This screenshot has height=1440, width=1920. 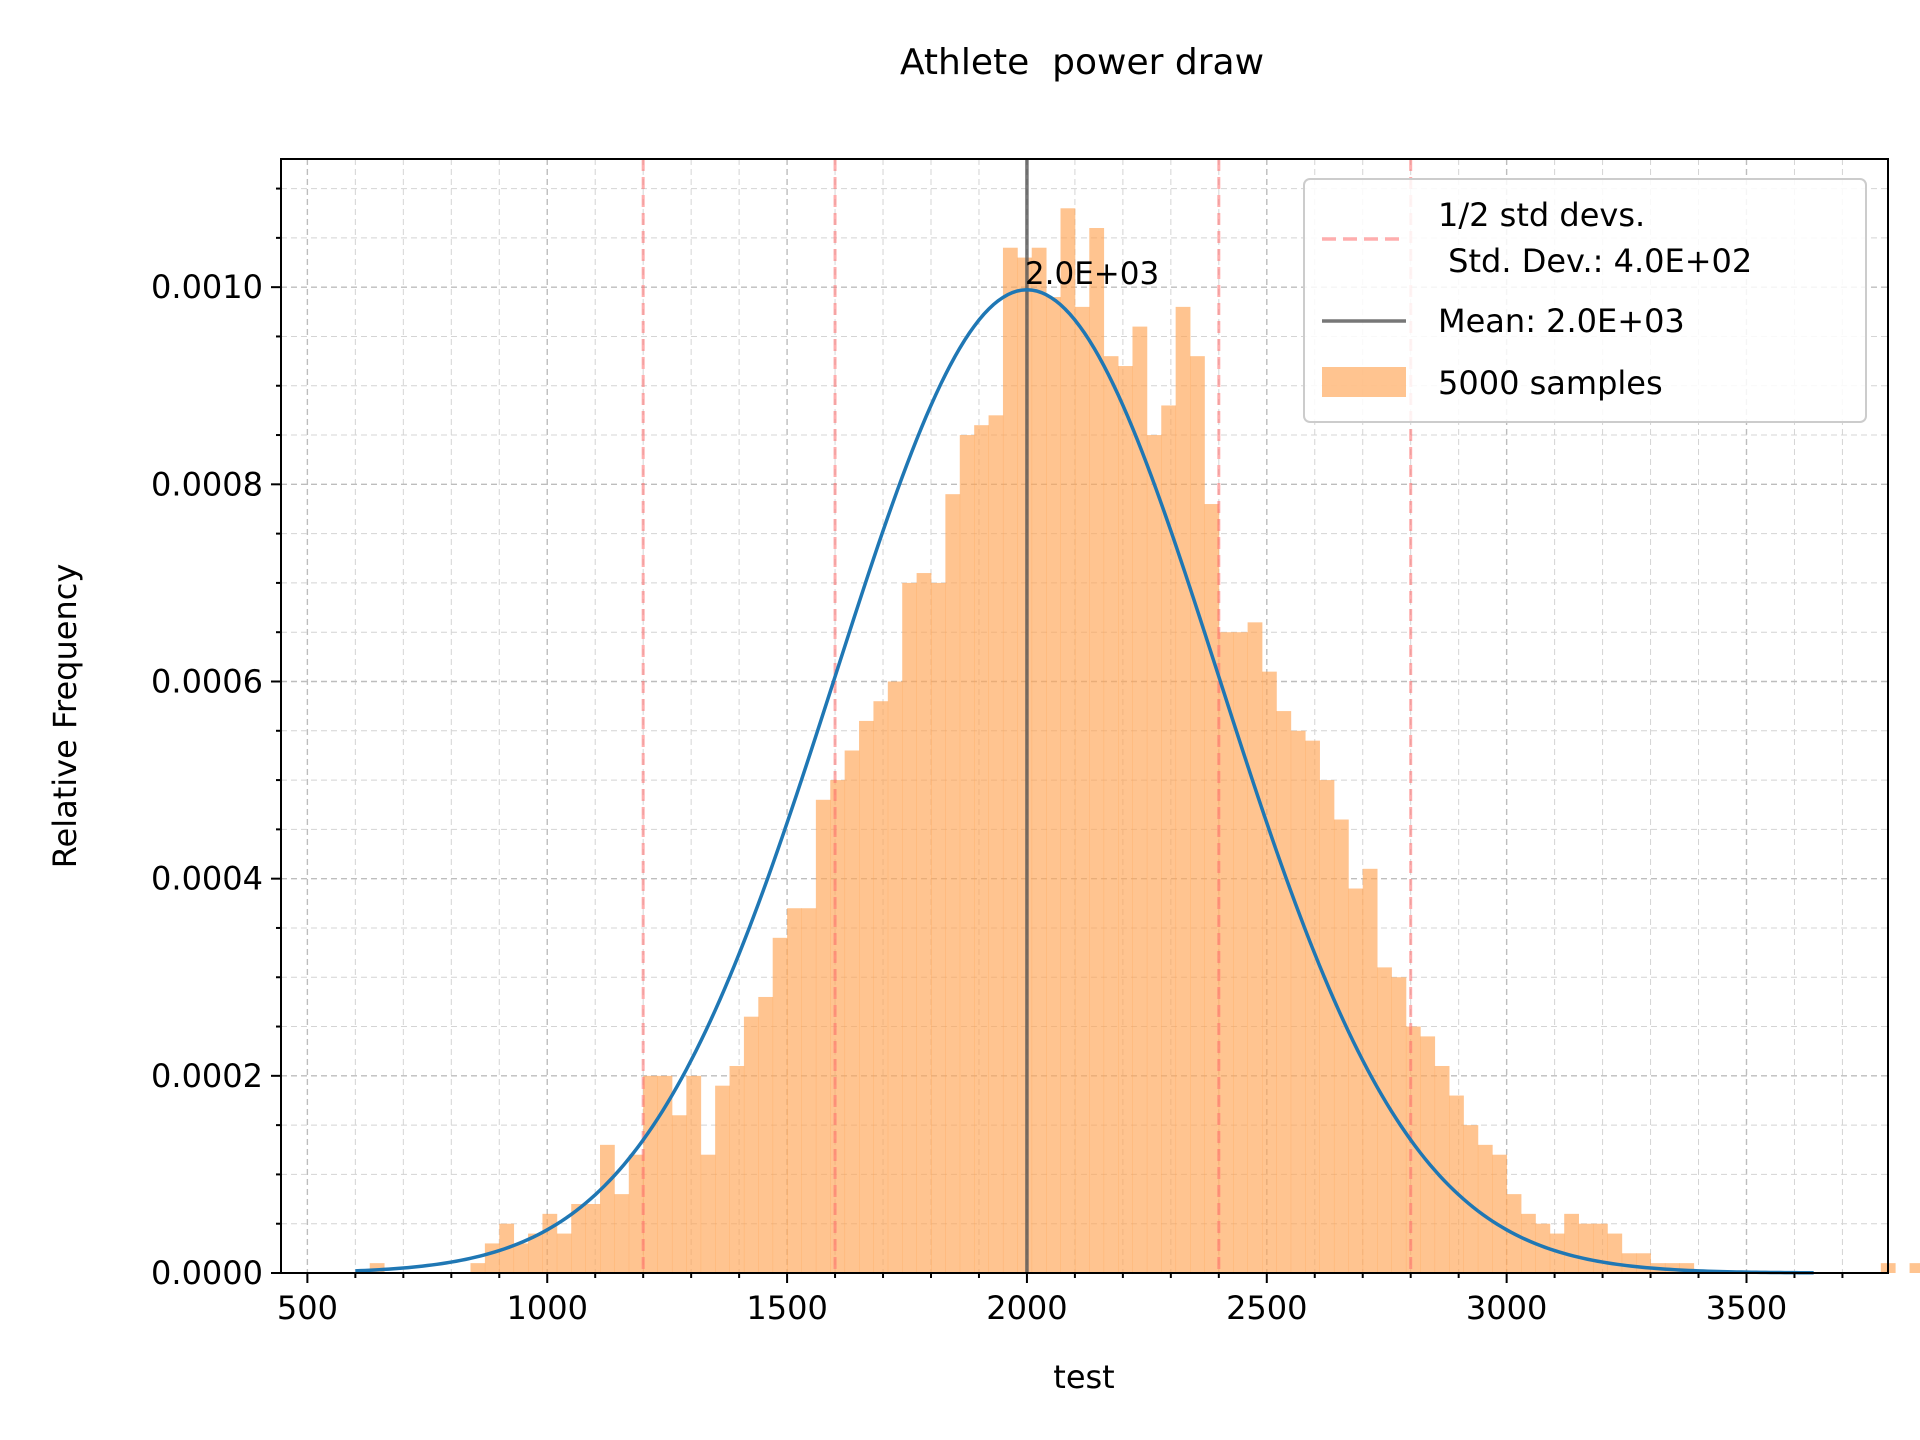 I want to click on x-tick-label: 2500, so click(x=1266, y=1308).